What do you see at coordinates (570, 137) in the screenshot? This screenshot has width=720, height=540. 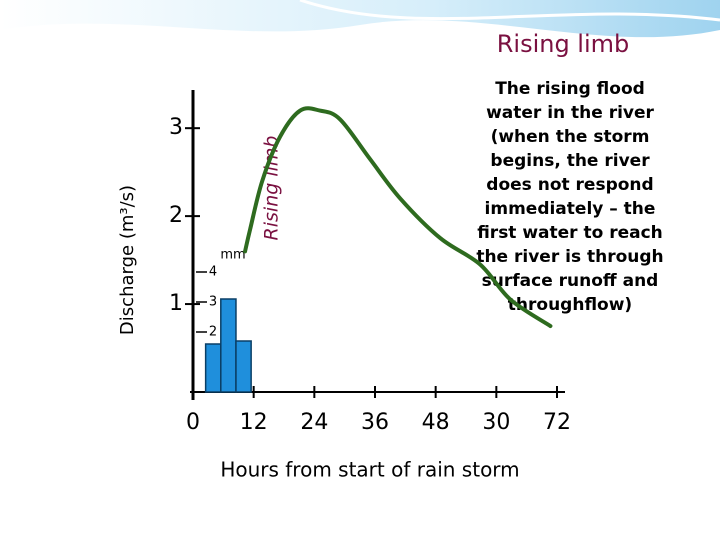 I see `note-line: (when the storm` at bounding box center [570, 137].